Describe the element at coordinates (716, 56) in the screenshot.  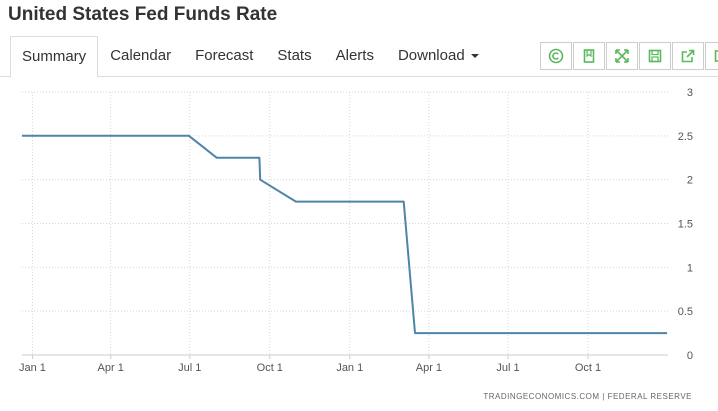
I see `more-icon` at that location.